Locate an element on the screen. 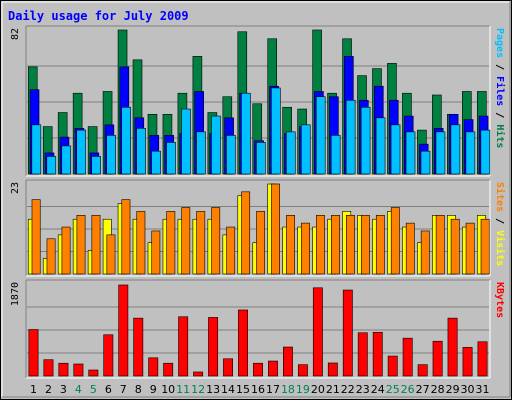 The height and width of the screenshot is (400, 512). x-tick-label-day-14: 14 is located at coordinates (228, 389).